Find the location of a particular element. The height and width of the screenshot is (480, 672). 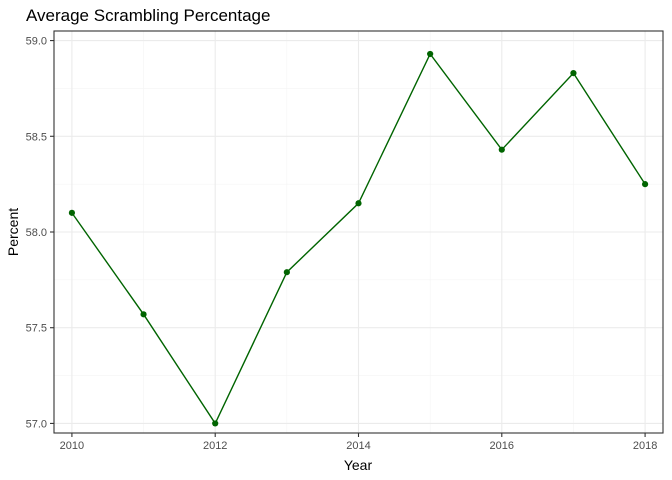

y-axis-title: Percent is located at coordinates (13, 232).